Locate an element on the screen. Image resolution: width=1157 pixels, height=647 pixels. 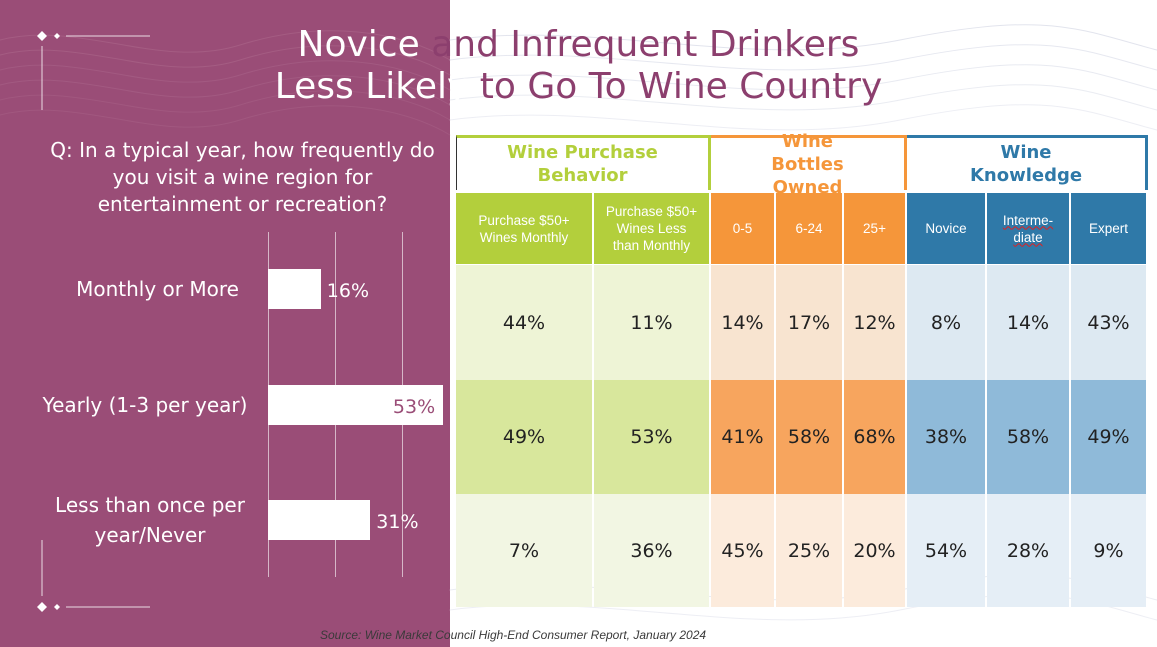
table-cell: 20% is located at coordinates (874, 550).